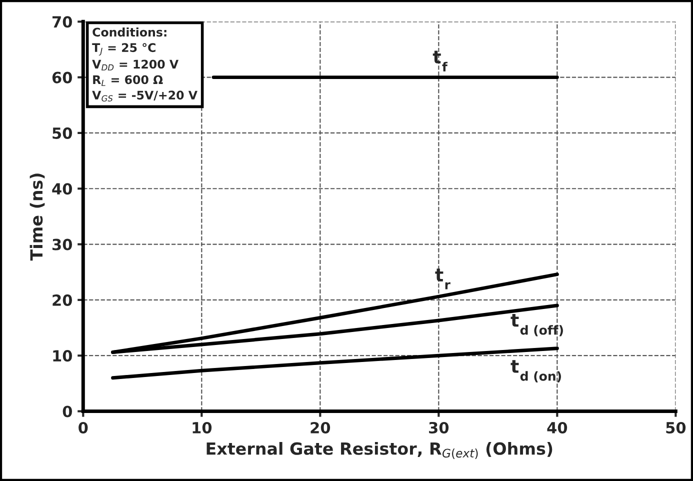 The height and width of the screenshot is (481, 693). I want to click on annotation: V$_{GS}$ = -5V/+20 V, so click(145, 96).